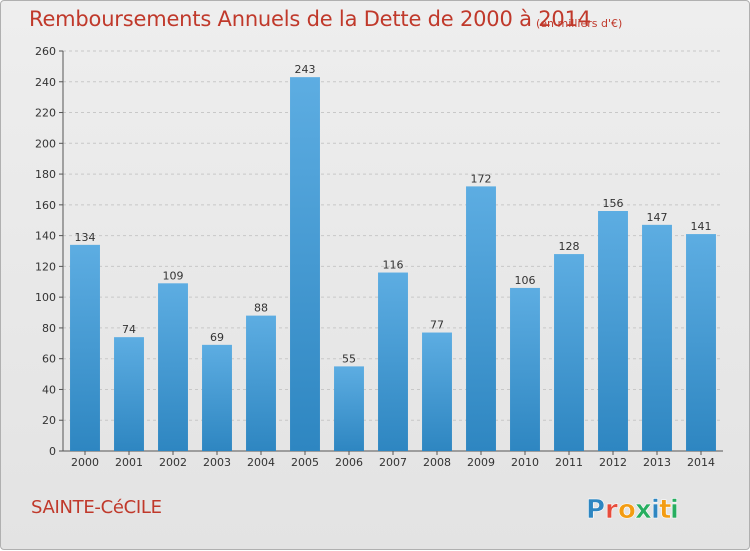 This screenshot has height=551, width=750. I want to click on value-label-2006: 55, so click(349, 358).